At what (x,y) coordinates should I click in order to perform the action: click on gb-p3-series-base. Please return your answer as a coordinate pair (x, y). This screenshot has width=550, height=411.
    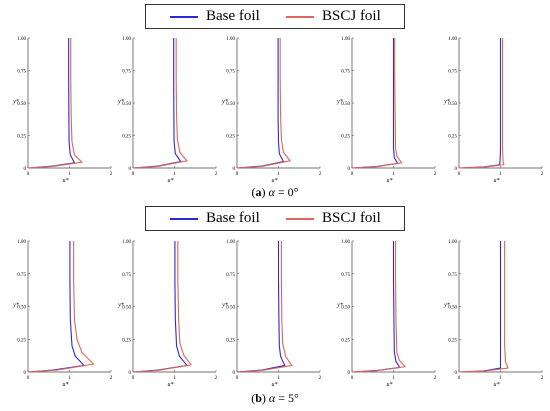
    Looking at the image, I should click on (261, 307).